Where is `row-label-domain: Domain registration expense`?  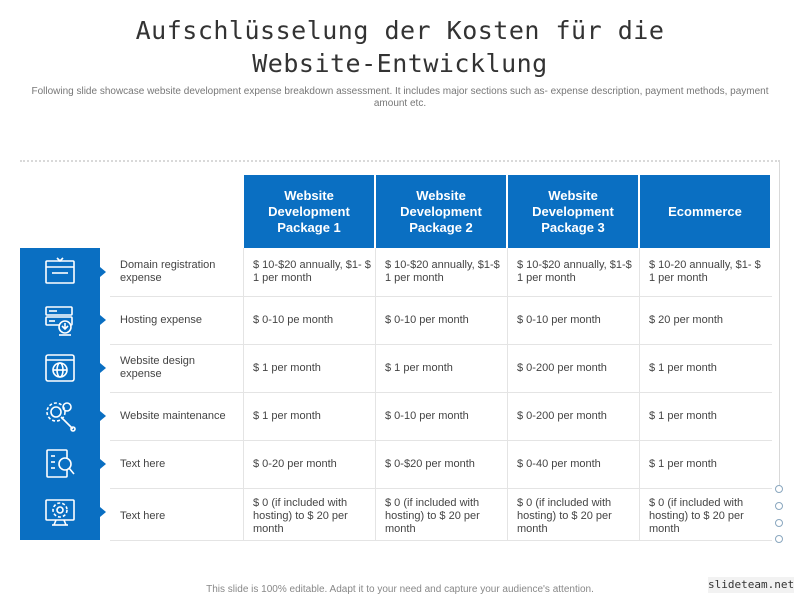 row-label-domain: Domain registration expense is located at coordinates (168, 271).